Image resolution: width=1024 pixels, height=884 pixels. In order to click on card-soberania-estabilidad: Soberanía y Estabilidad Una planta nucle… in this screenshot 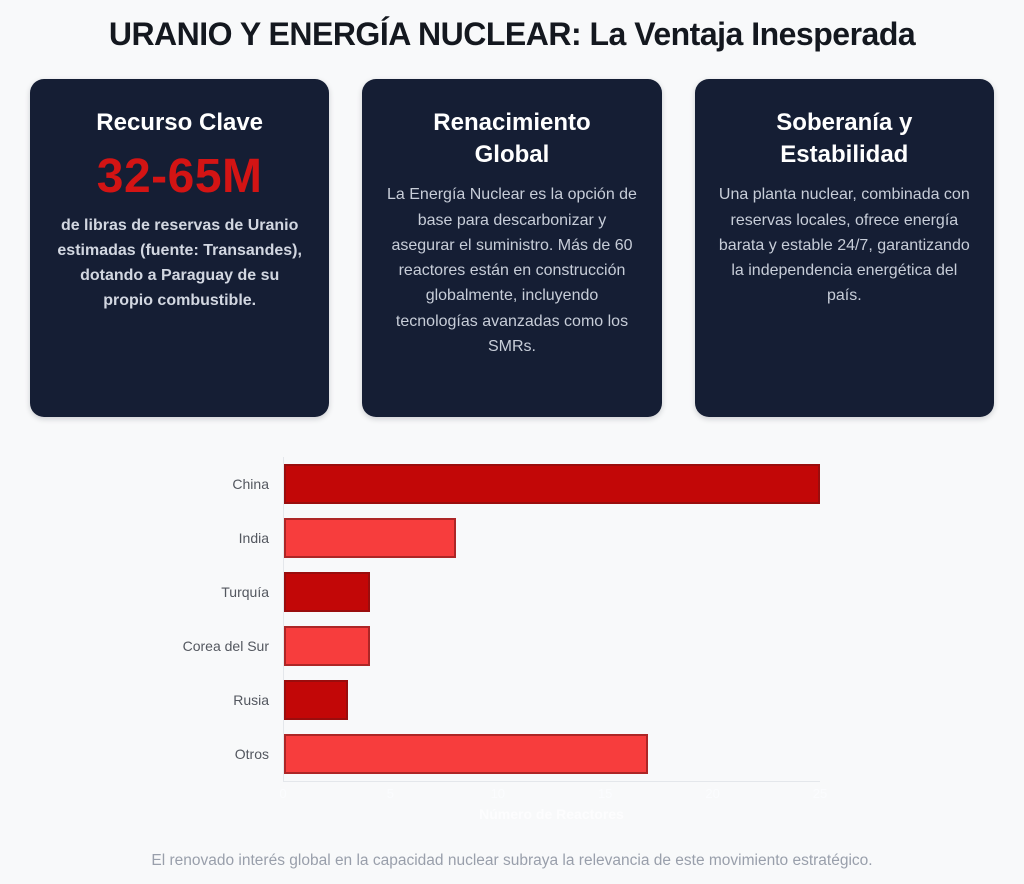, I will do `click(844, 248)`.